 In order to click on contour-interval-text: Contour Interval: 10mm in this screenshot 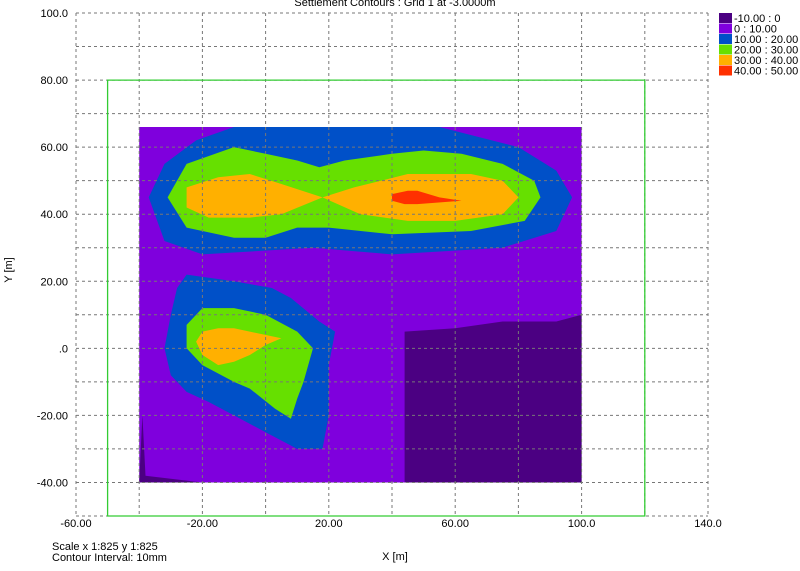, I will do `click(109, 558)`.